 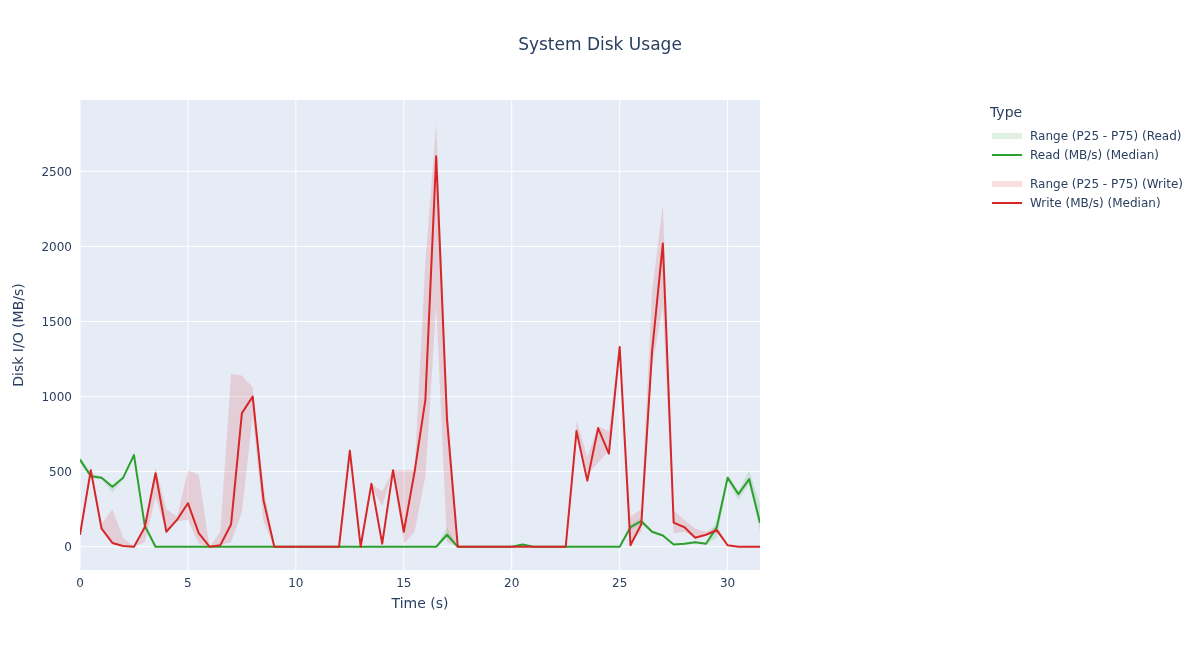 What do you see at coordinates (1095, 202) in the screenshot?
I see `legend-label: Write (MB/s) (Median)` at bounding box center [1095, 202].